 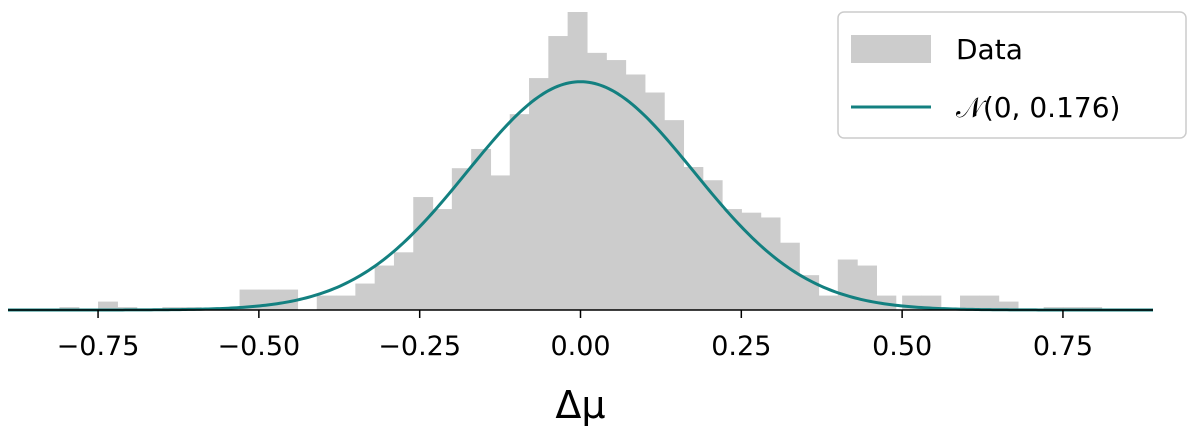 What do you see at coordinates (902, 346) in the screenshot?
I see `x-tick-label: 0.50` at bounding box center [902, 346].